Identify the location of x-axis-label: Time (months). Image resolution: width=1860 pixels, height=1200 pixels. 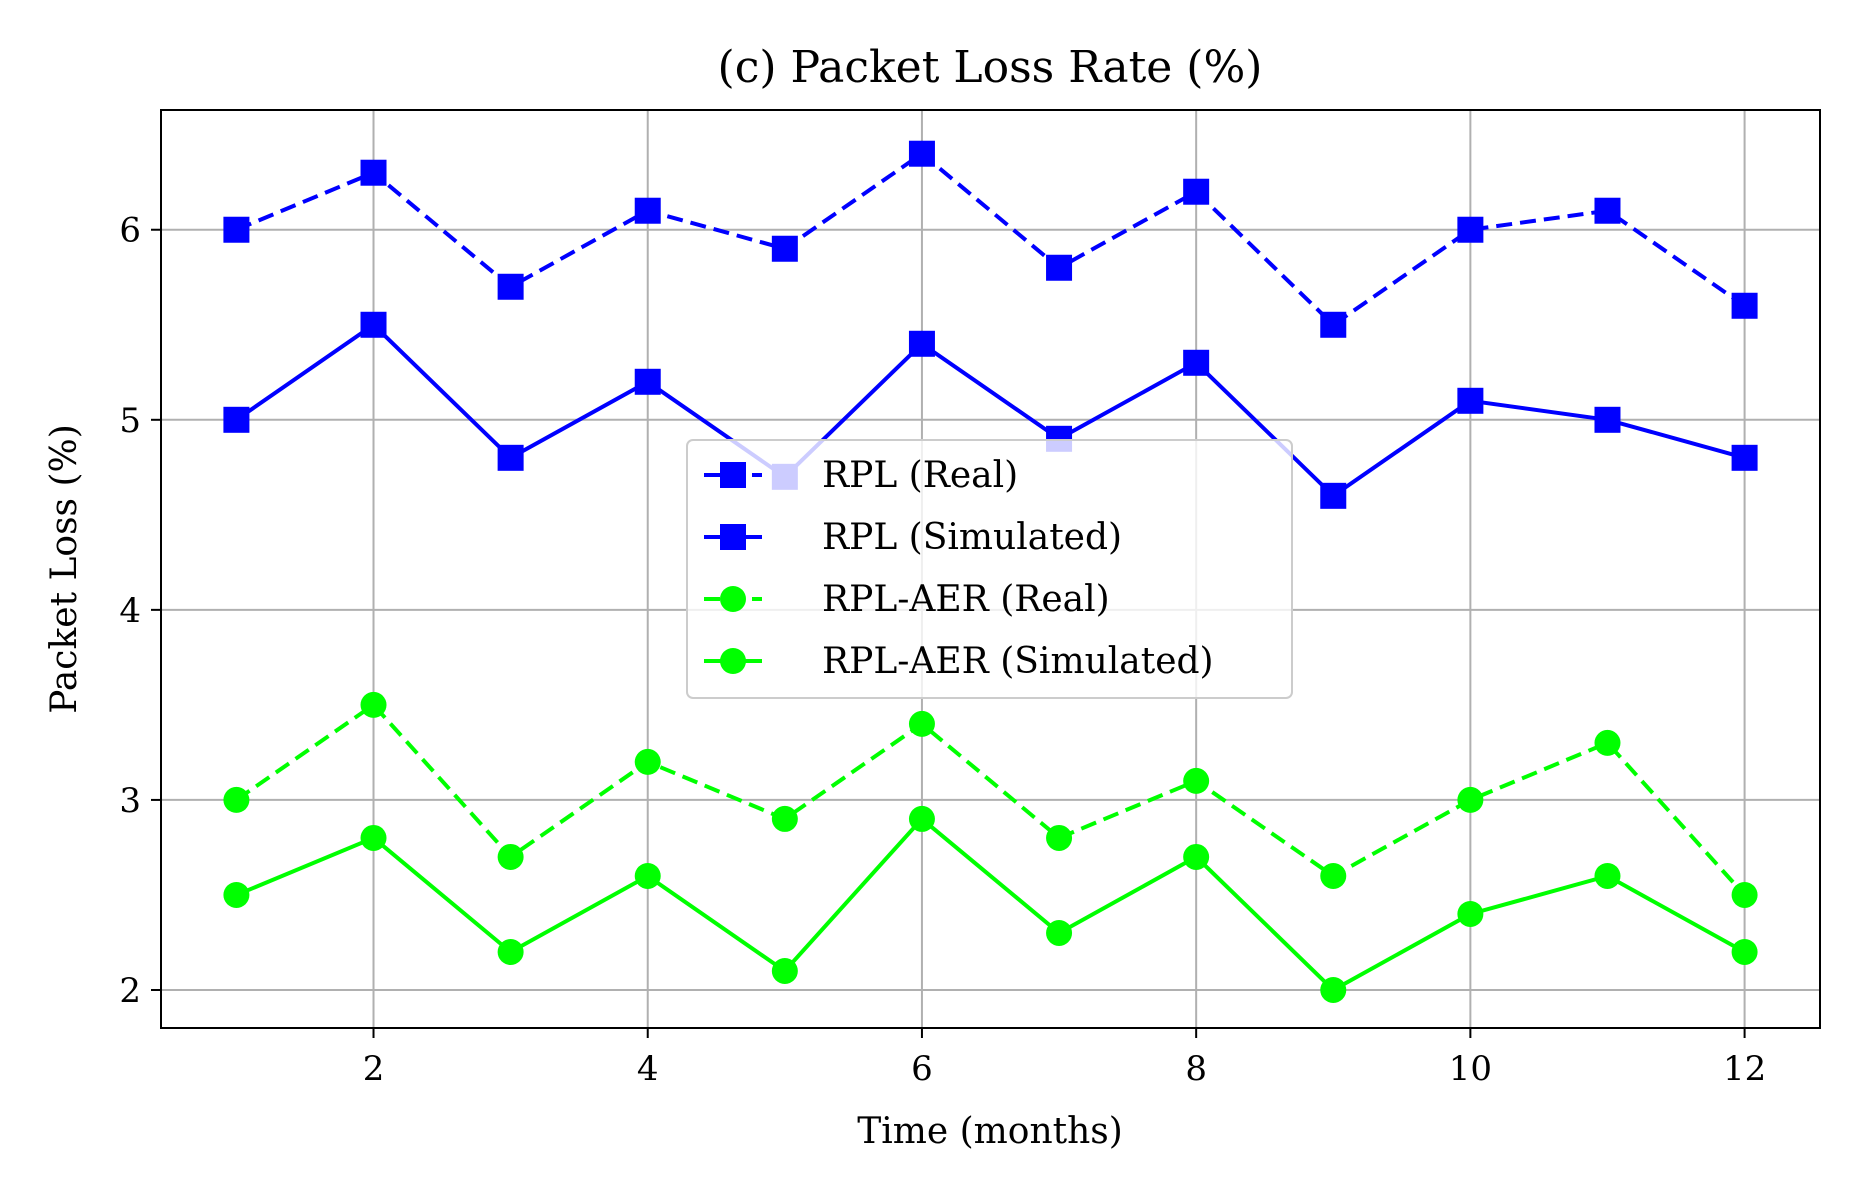
(990, 1131).